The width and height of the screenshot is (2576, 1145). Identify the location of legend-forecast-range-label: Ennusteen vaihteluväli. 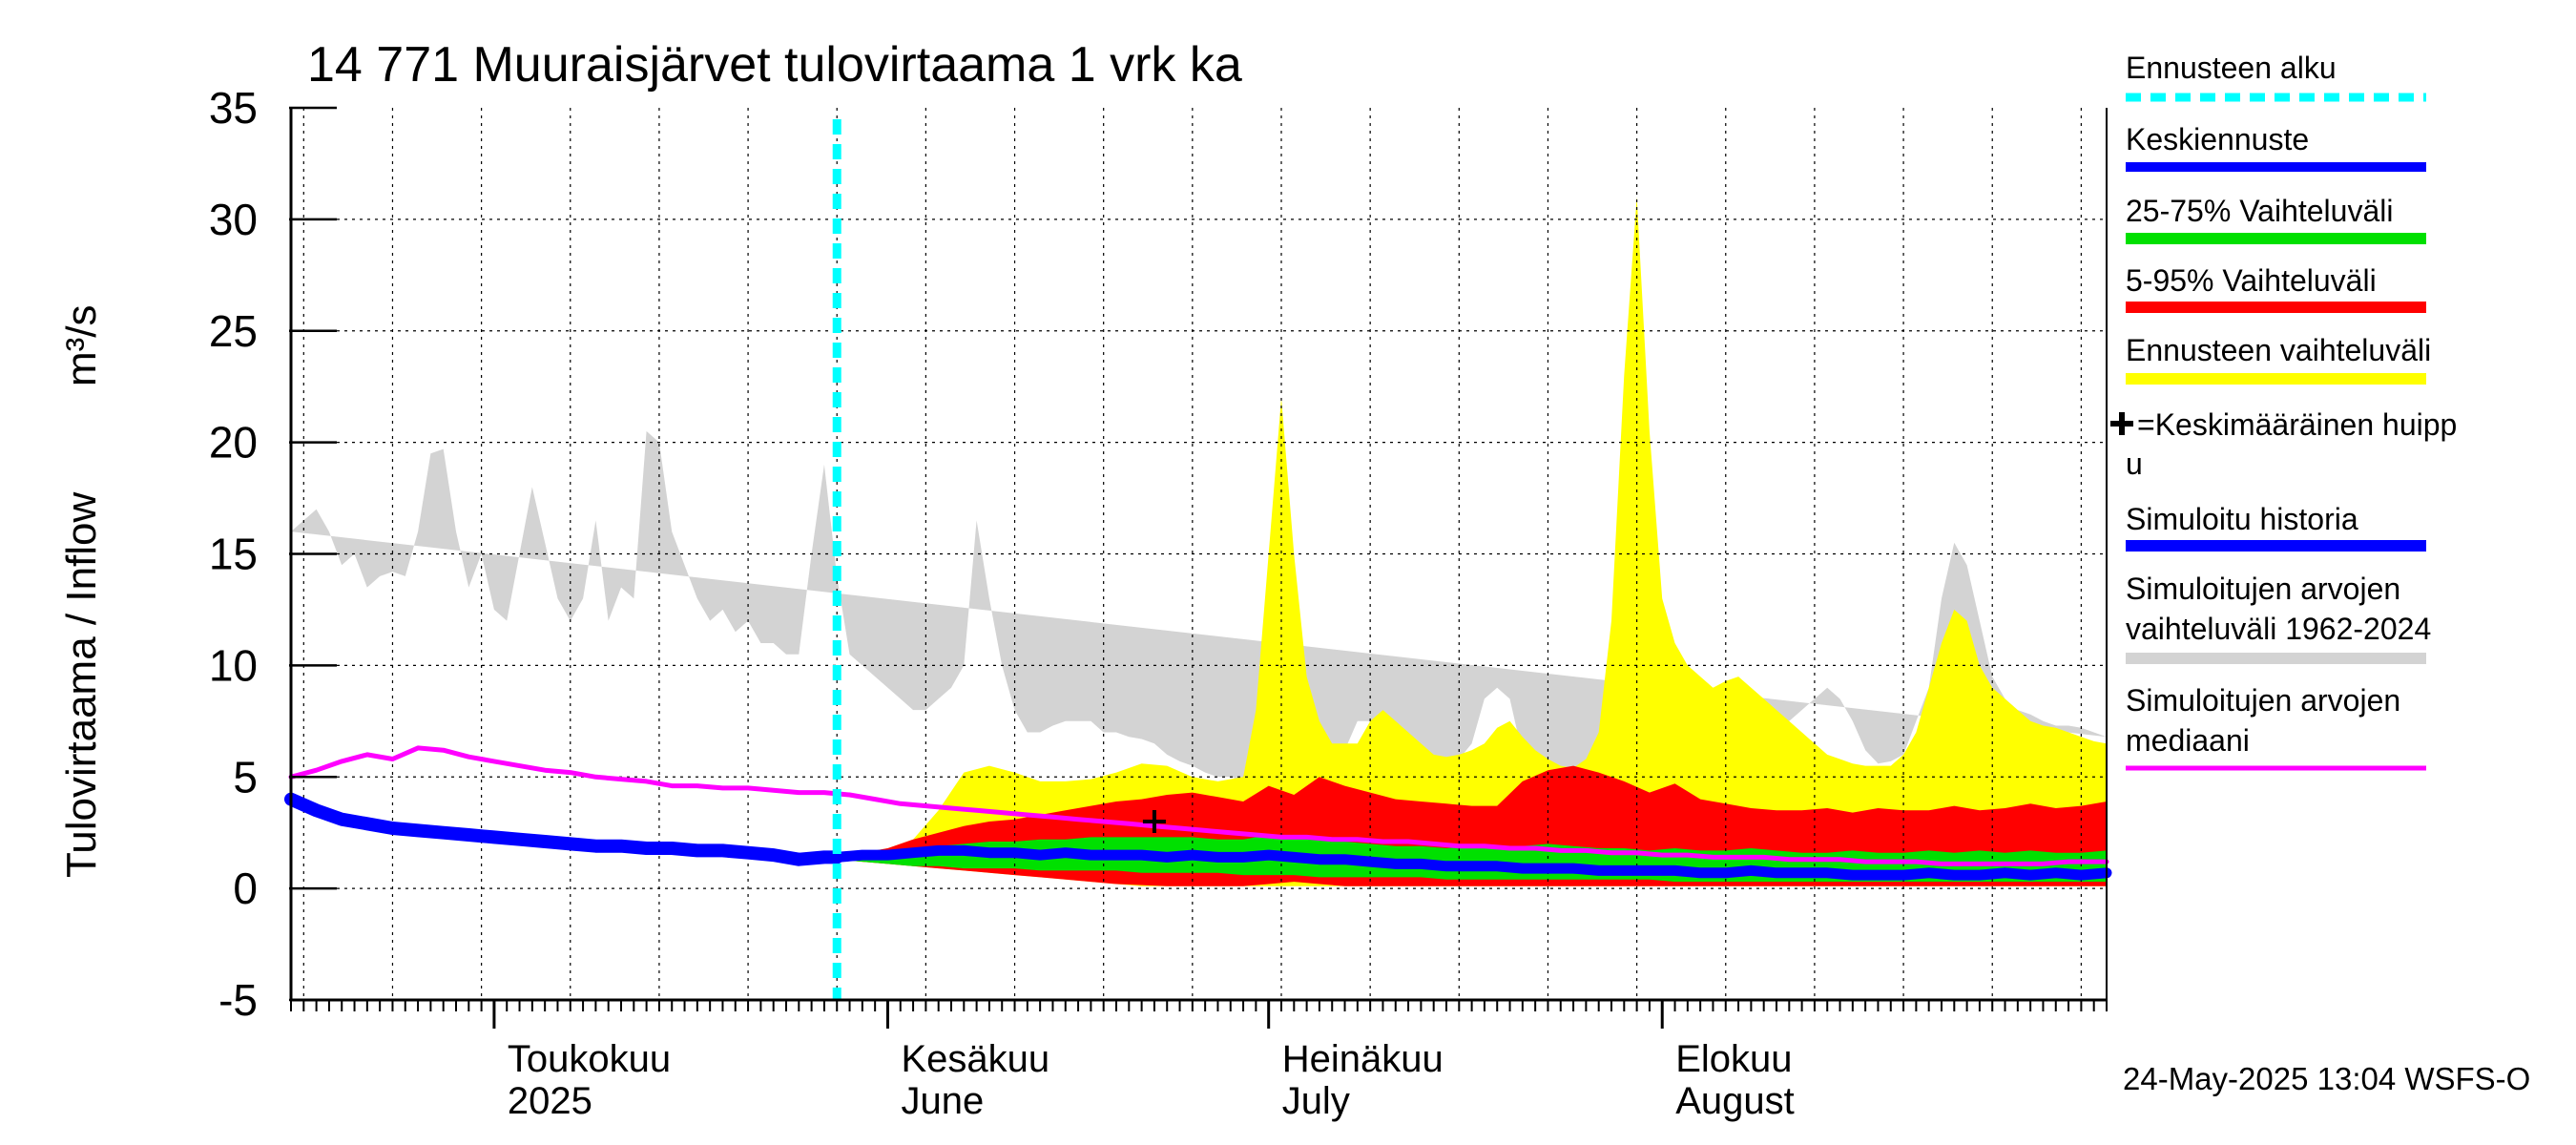
(2278, 350).